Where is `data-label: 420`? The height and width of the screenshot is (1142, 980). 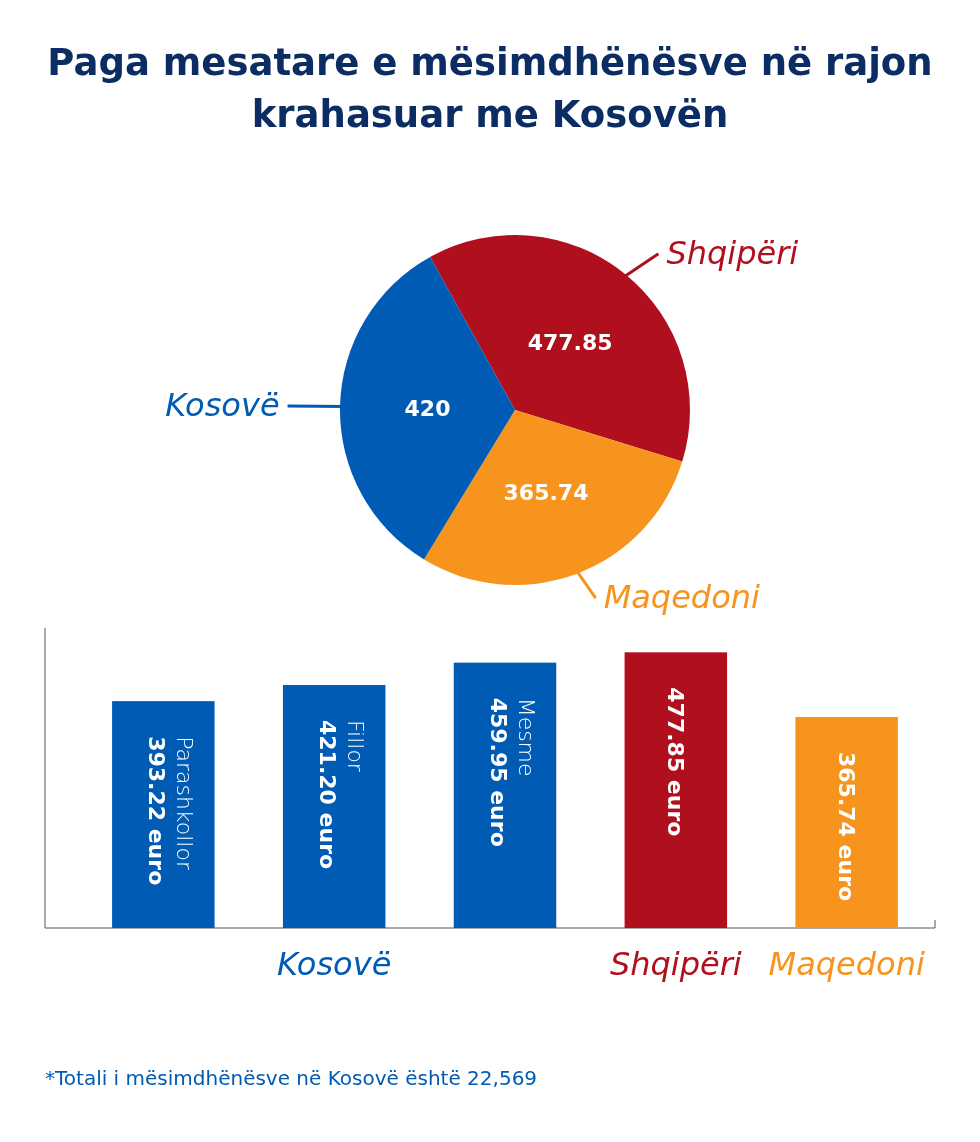
data-label: 420 is located at coordinates (427, 409).